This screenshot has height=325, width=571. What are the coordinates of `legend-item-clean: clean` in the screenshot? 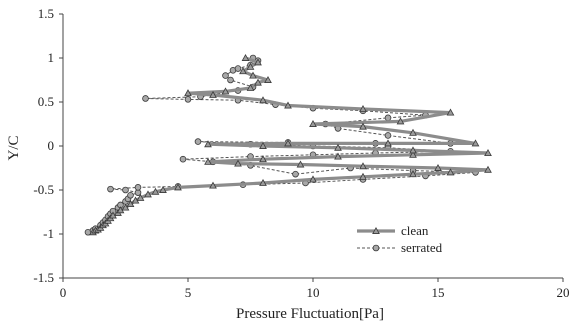 It's located at (393, 230).